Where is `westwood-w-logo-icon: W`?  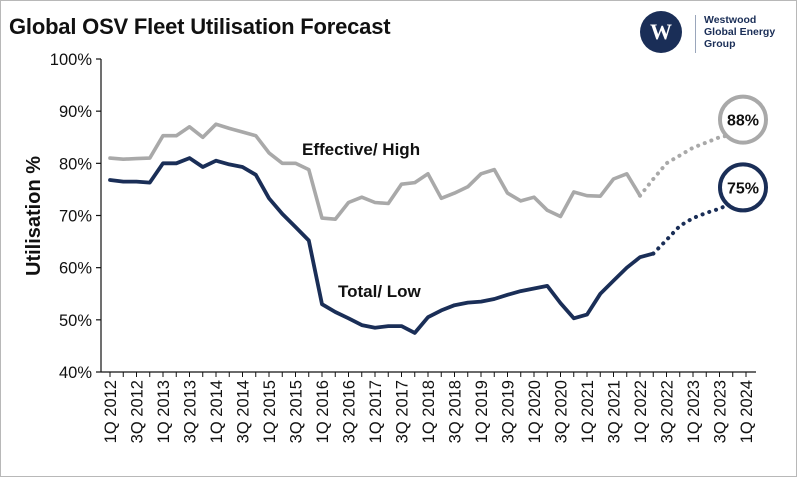 westwood-w-logo-icon: W is located at coordinates (661, 32).